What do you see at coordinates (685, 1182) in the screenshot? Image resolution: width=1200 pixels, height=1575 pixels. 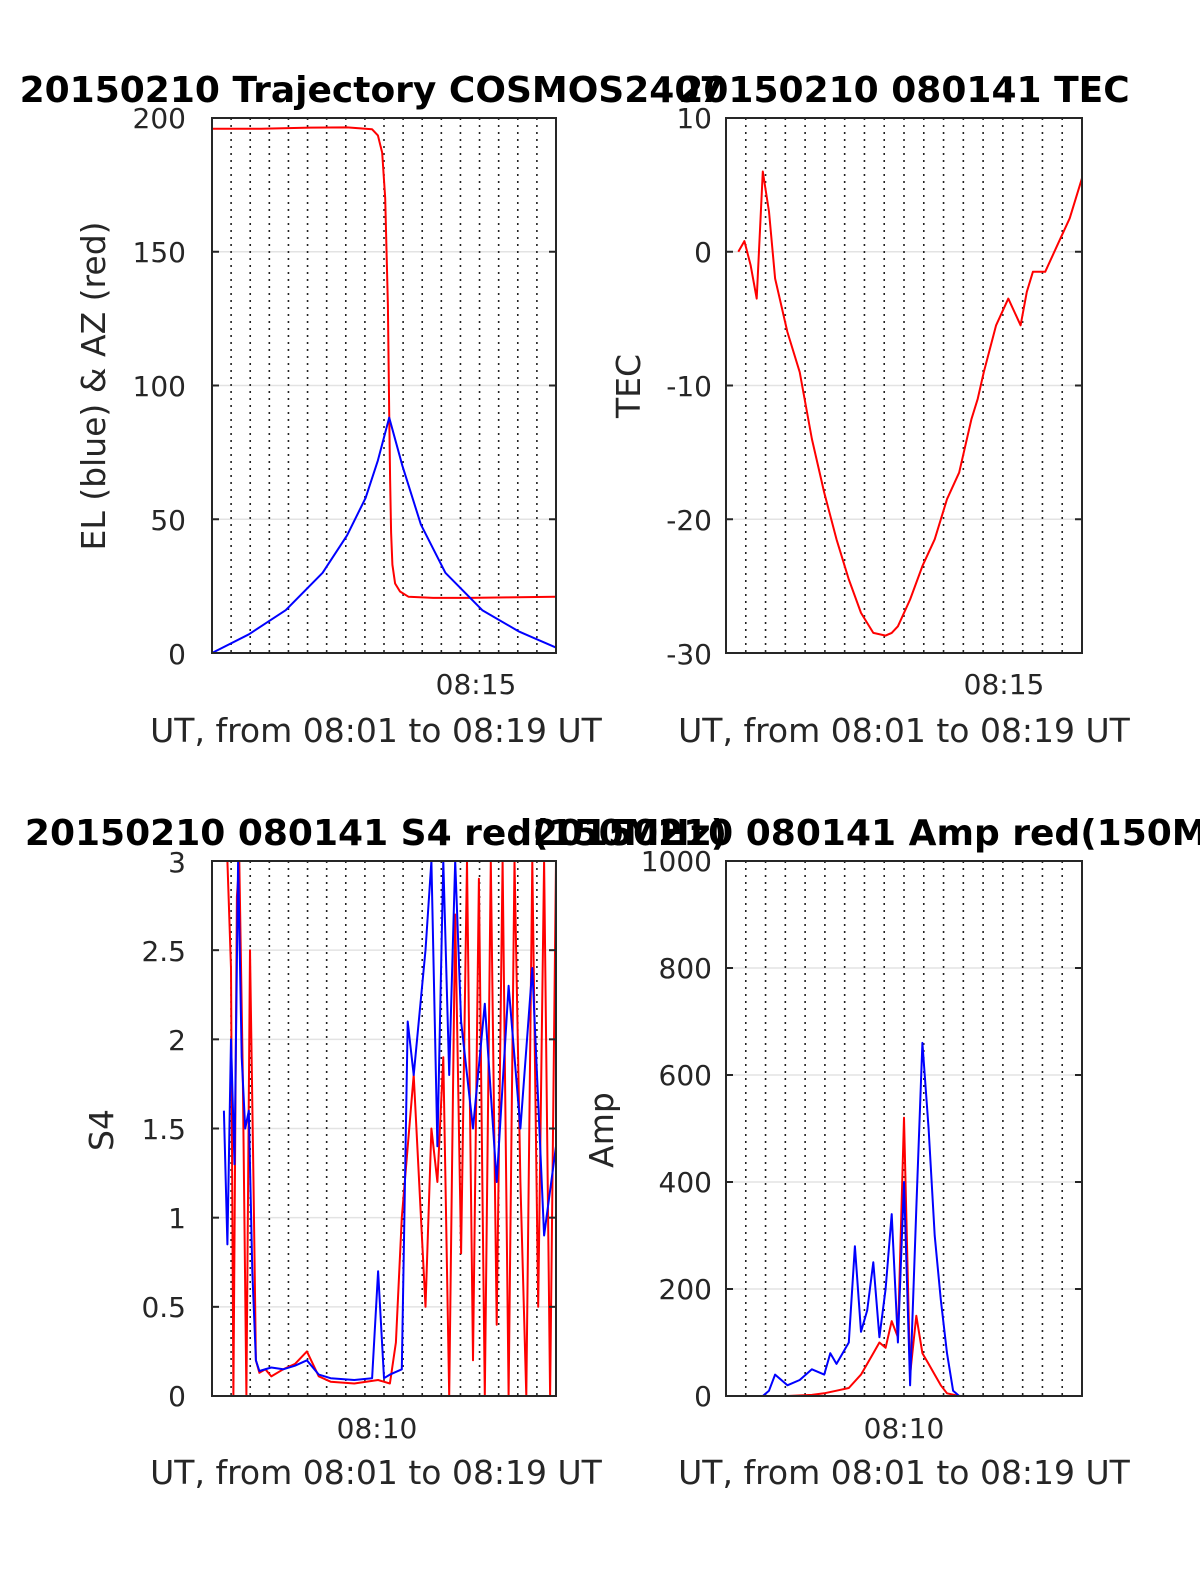 I see `amp-y-tick-label: 400` at bounding box center [685, 1182].